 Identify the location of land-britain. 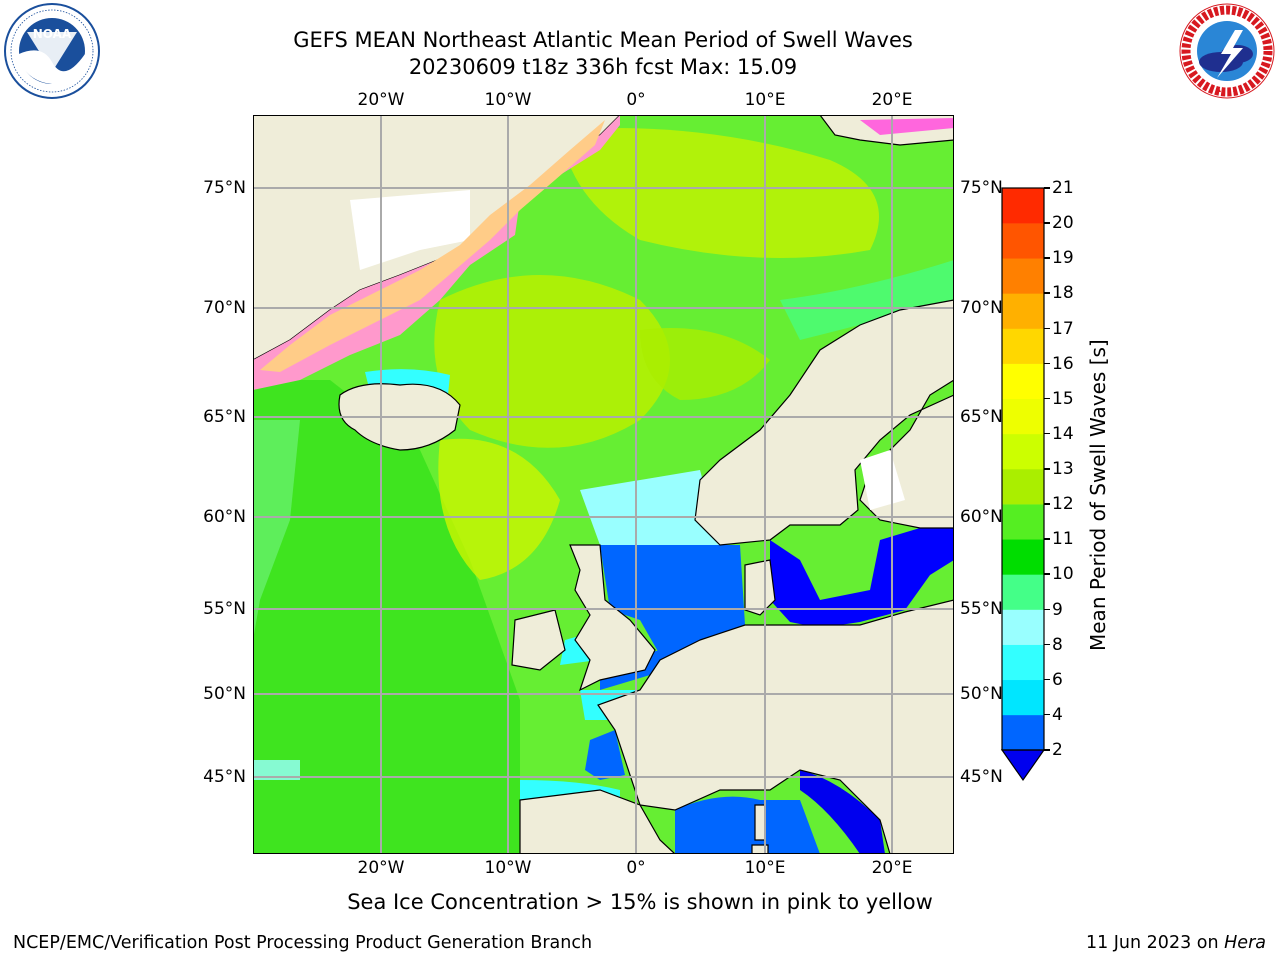
(612, 618).